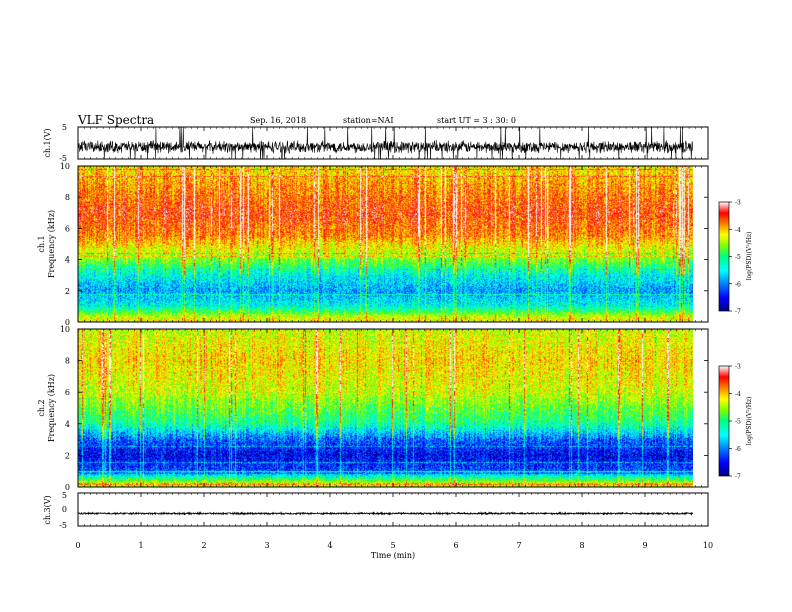  I want to click on ch3-waveform-ylabel: ch.3(V), so click(47, 509).